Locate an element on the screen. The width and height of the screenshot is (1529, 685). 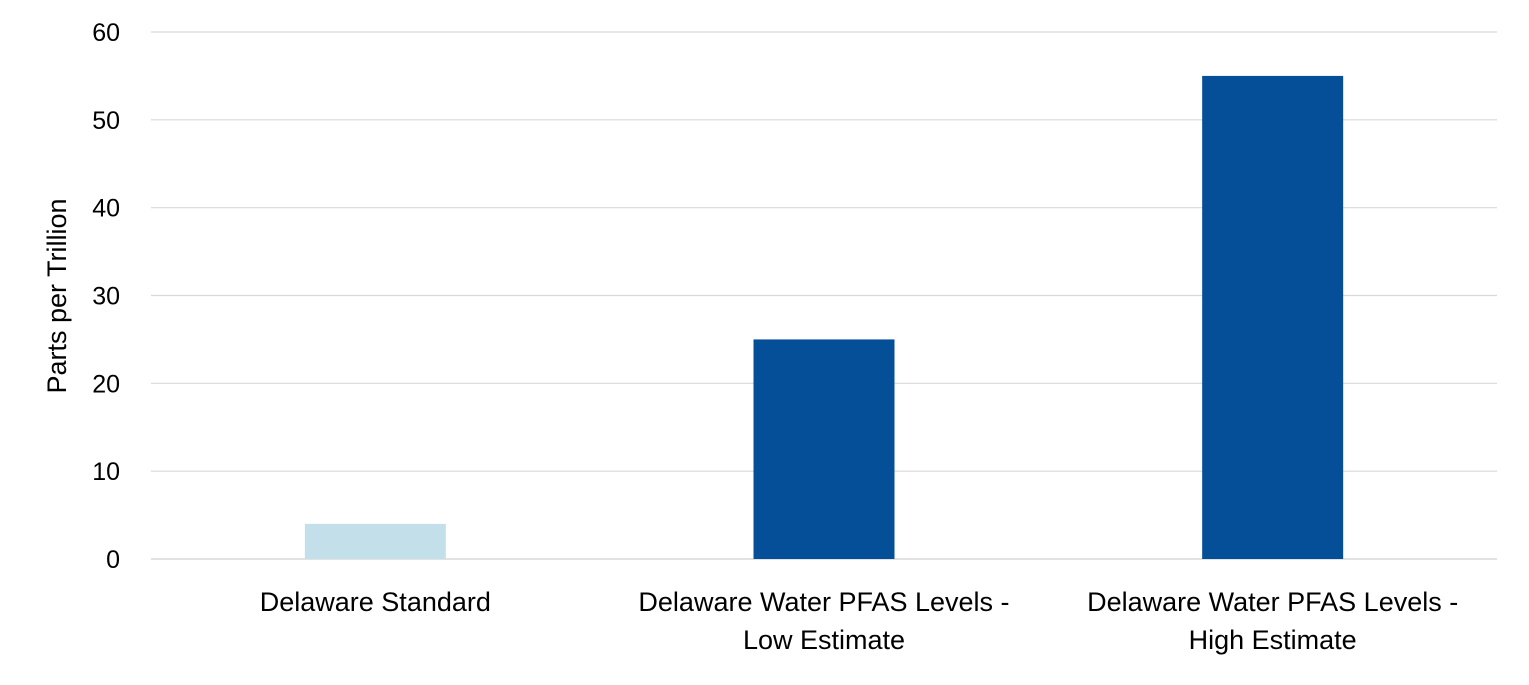
y-tick-label: 10 is located at coordinates (106, 472).